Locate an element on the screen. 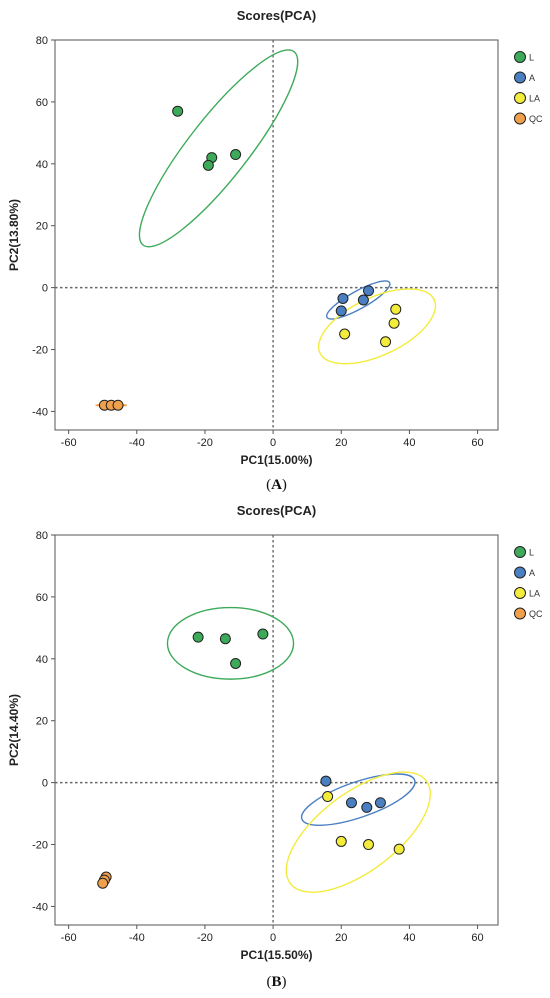 The width and height of the screenshot is (550, 998). chart-title-a: Scores(PCA) is located at coordinates (276, 15).